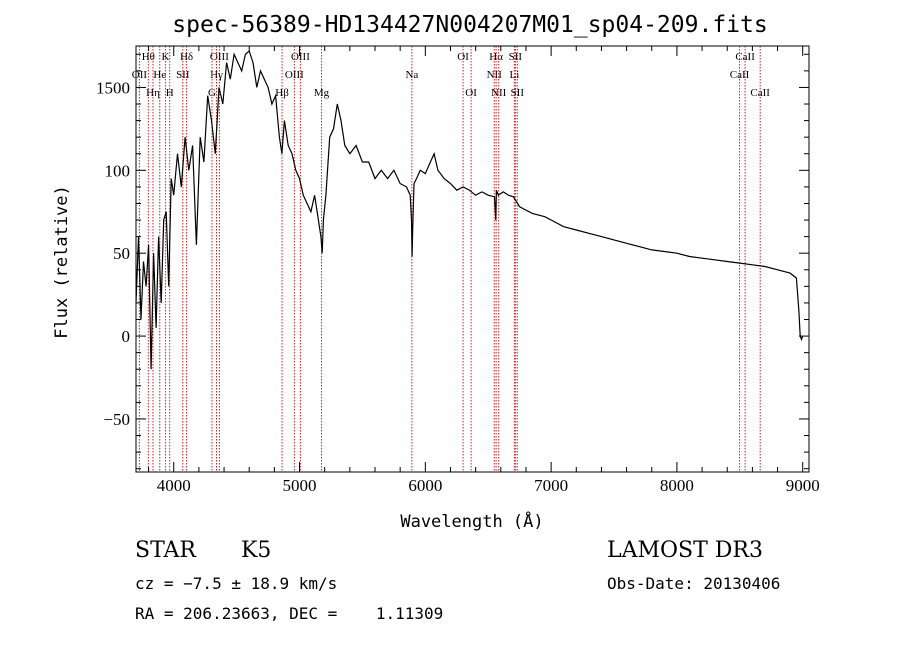 This screenshot has height=649, width=900. Describe the element at coordinates (159, 75) in the screenshot. I see `line-label: He` at that location.